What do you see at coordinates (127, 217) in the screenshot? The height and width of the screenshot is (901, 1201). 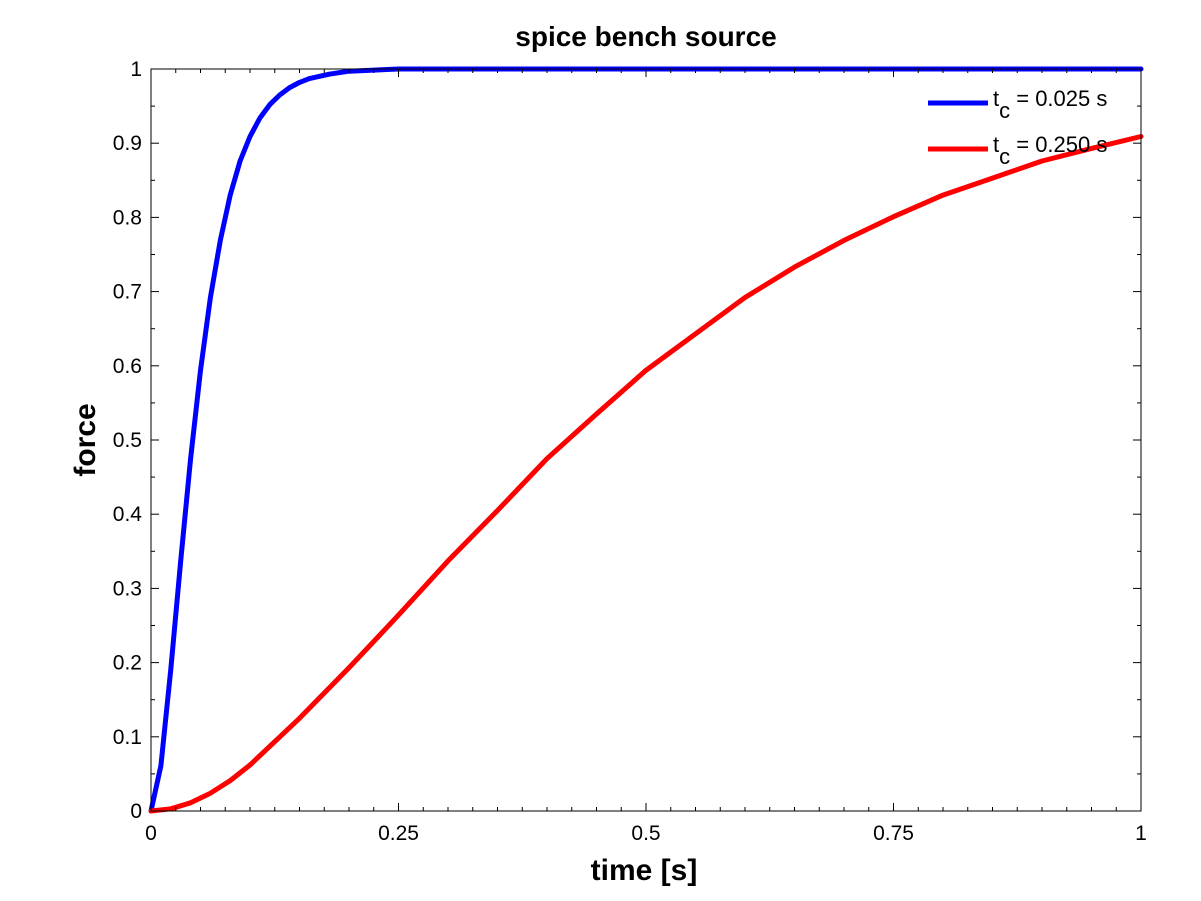 I see `y-tick-label: 0.8` at bounding box center [127, 217].